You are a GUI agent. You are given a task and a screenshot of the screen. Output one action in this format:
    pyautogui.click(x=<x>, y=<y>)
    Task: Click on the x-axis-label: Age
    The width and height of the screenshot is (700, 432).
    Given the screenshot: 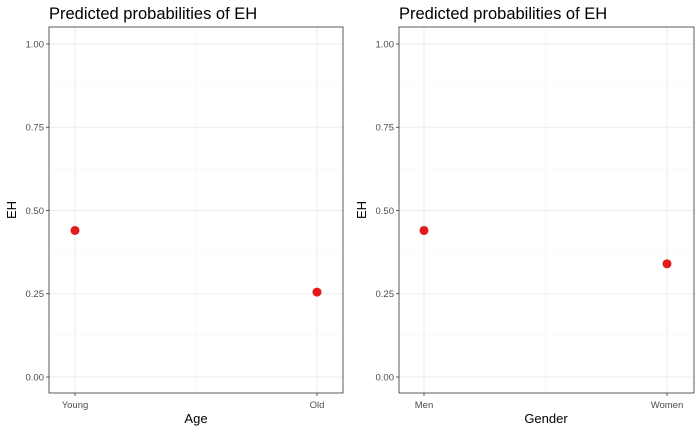 What is the action you would take?
    pyautogui.click(x=195, y=418)
    